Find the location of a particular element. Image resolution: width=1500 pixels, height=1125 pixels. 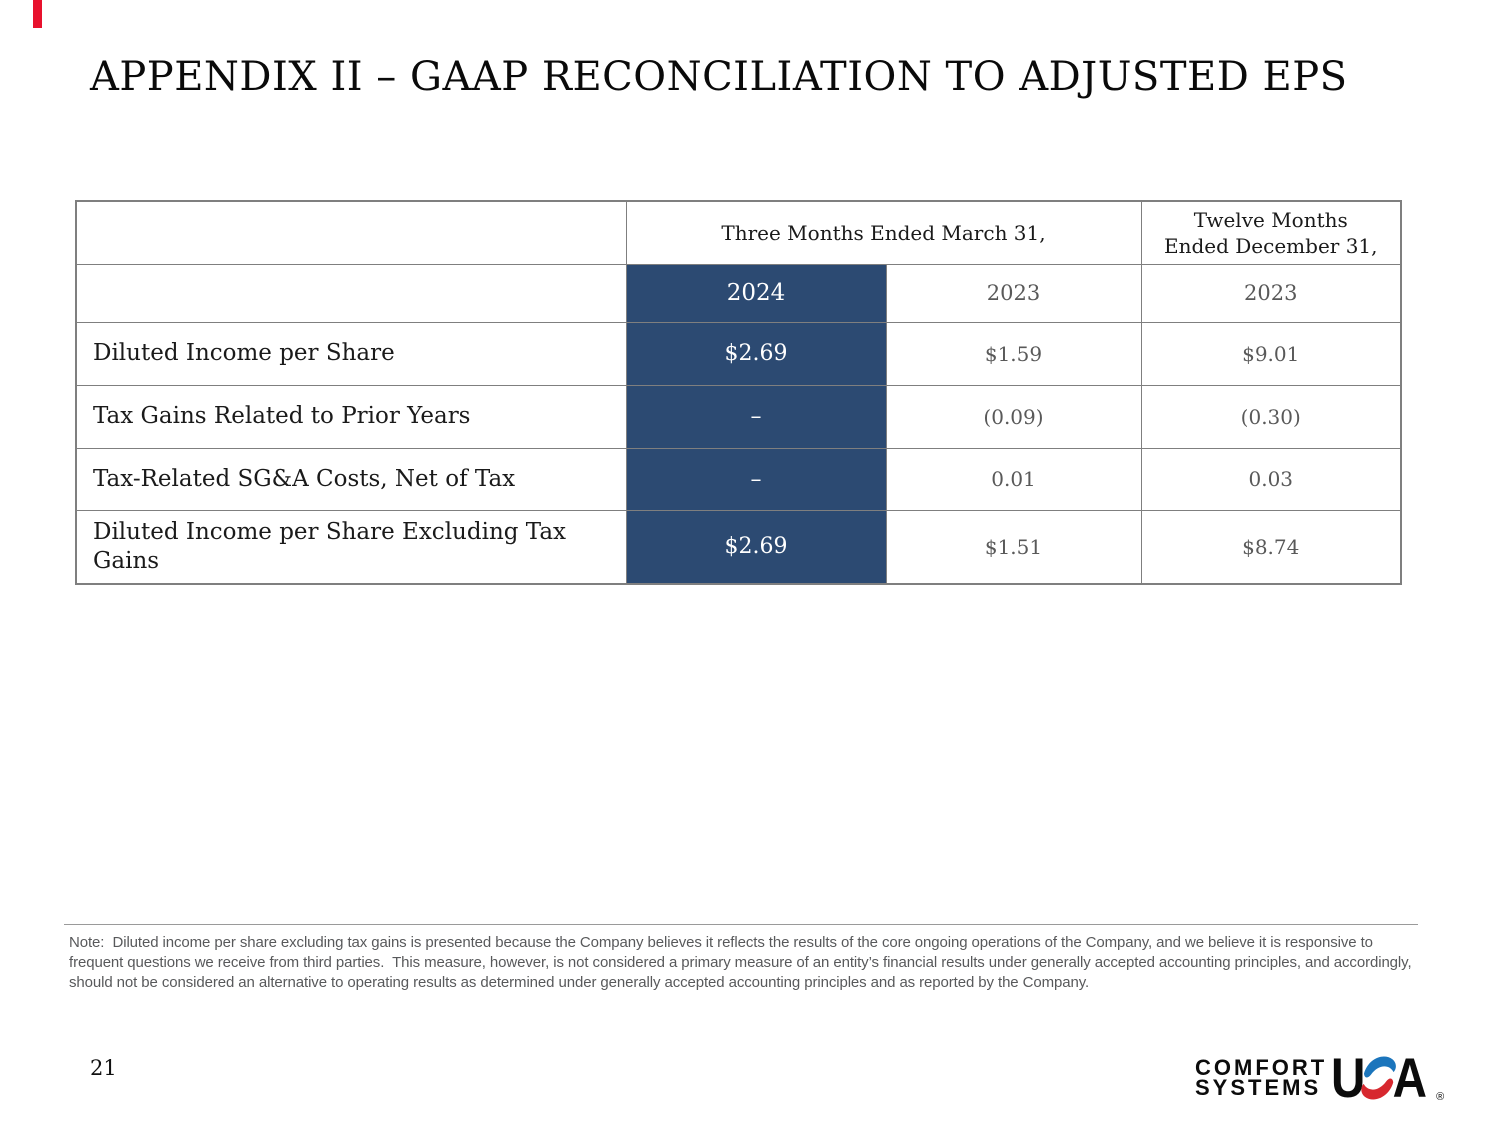

value-2023-quarter: (0.09) is located at coordinates (1013, 416).